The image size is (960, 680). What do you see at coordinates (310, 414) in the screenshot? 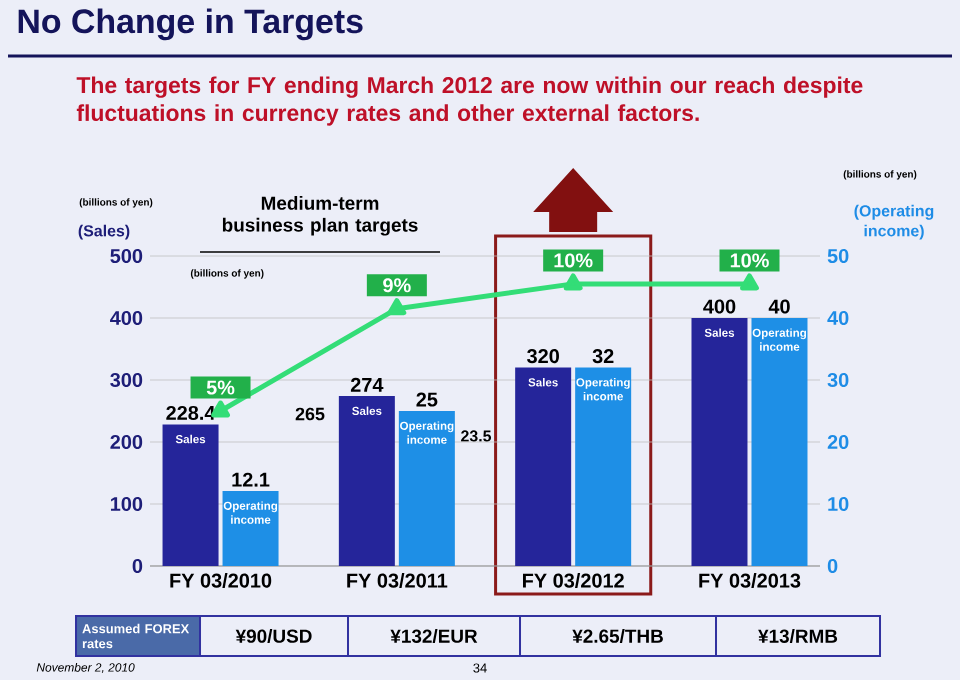
I see `annotation: 265` at bounding box center [310, 414].